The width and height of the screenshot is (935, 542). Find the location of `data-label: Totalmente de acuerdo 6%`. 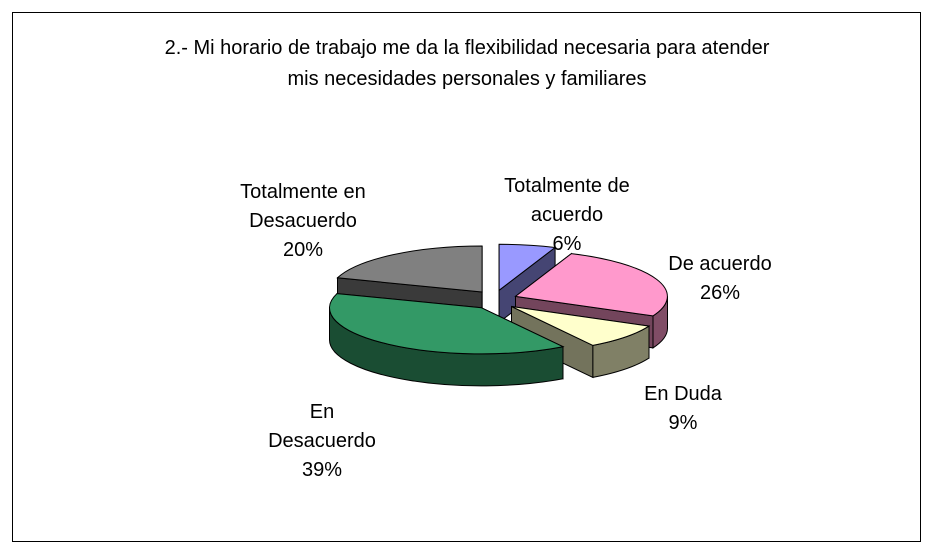

data-label: Totalmente de acuerdo 6% is located at coordinates (567, 215).